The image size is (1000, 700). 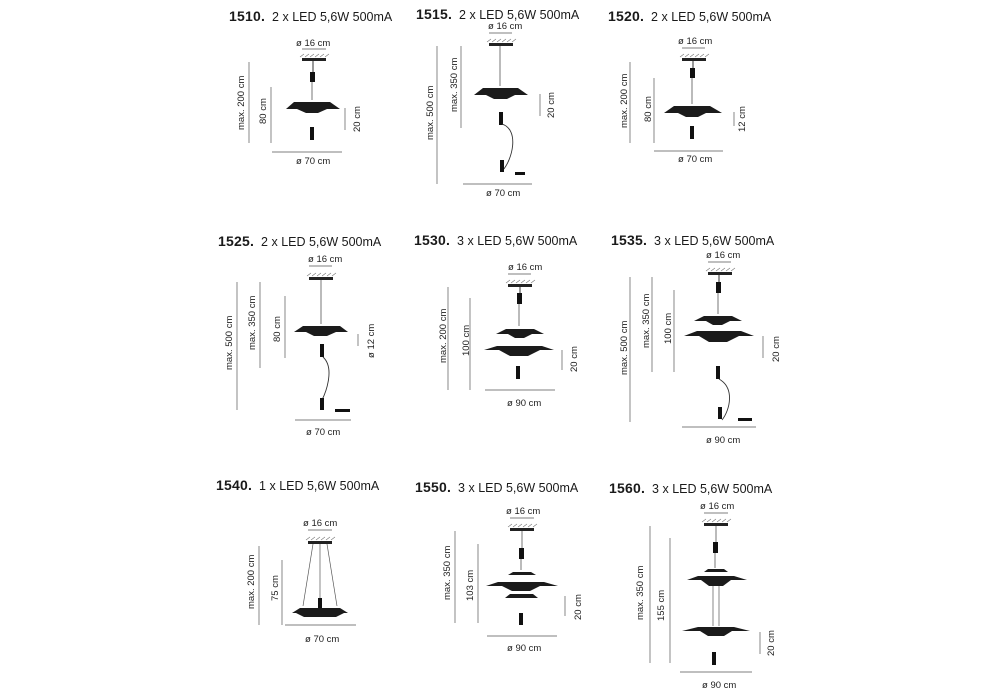 I want to click on model-code: 1520., so click(x=626, y=16).